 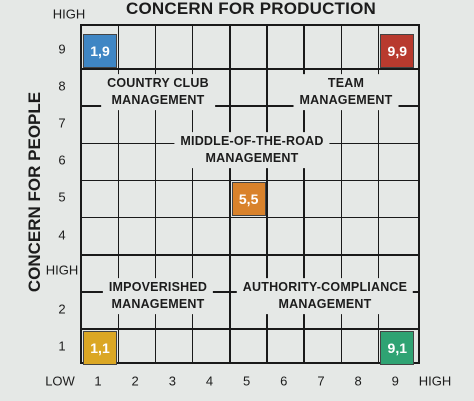 I want to click on x-tick-label: 7, so click(x=321, y=381).